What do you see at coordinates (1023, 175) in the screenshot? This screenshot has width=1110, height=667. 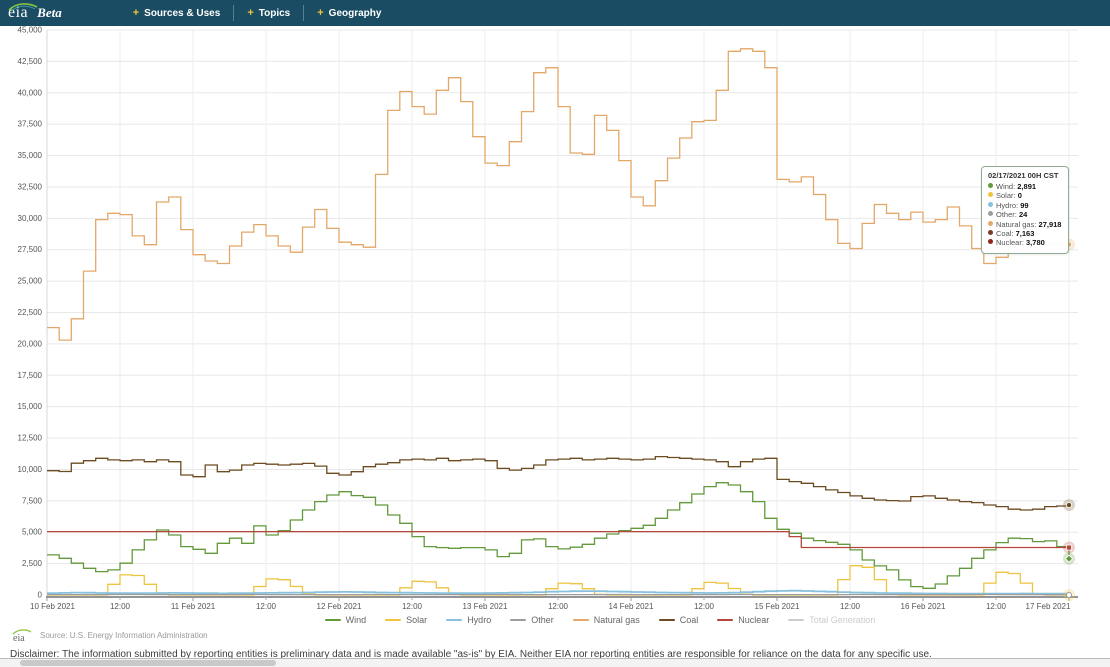 I see `tooltip-title: 02/17/2021 00H CST` at bounding box center [1023, 175].